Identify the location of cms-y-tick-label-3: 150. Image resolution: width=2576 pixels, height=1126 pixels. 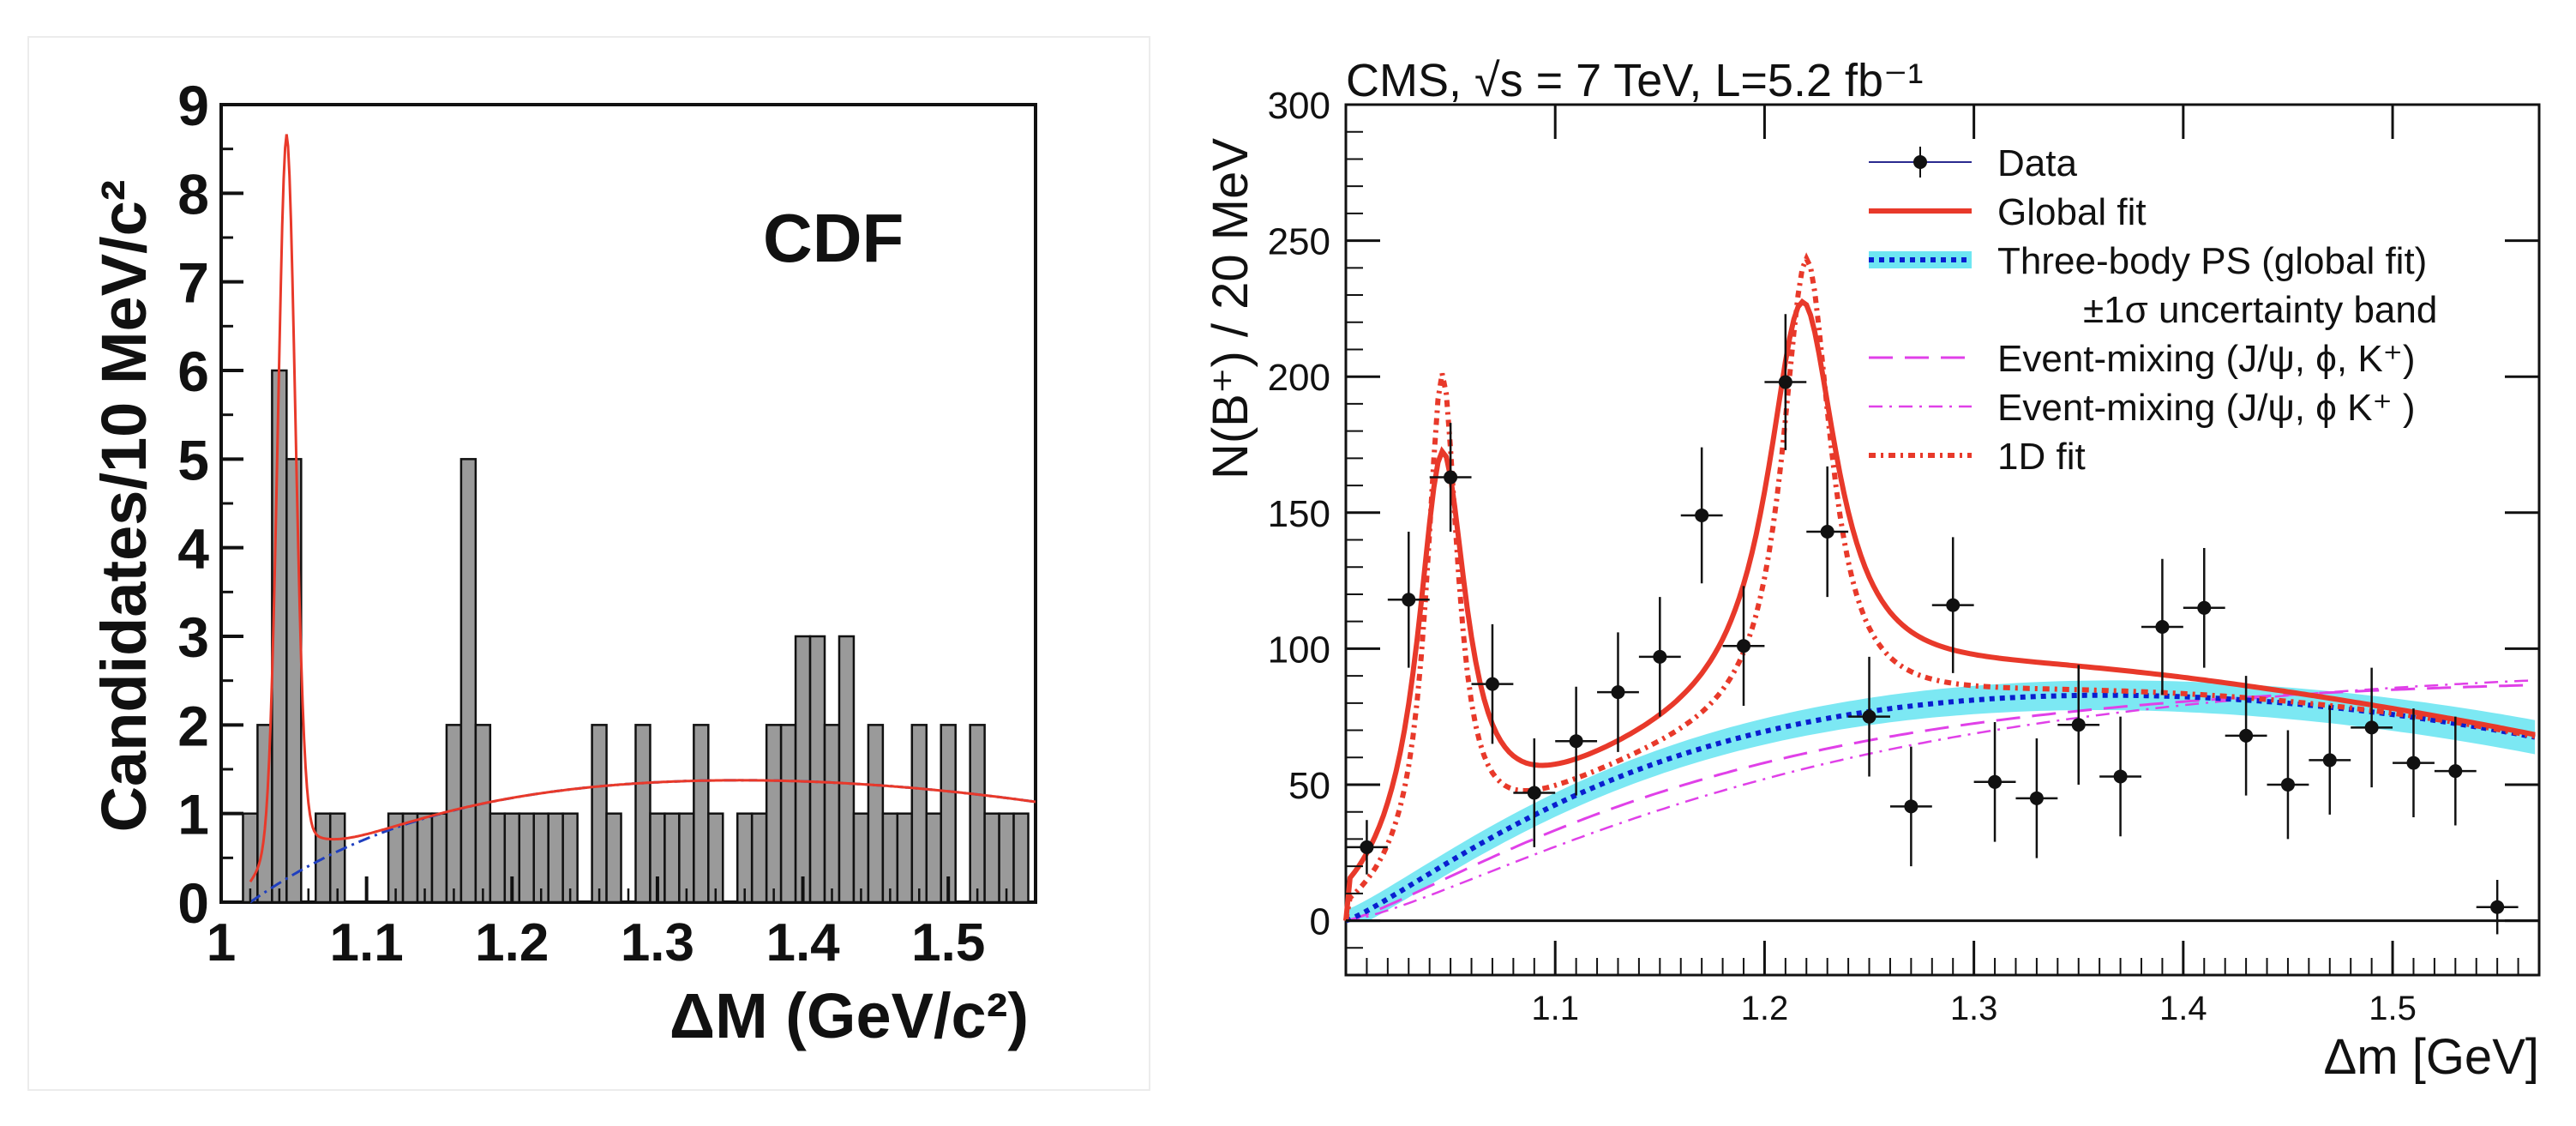
(1299, 514).